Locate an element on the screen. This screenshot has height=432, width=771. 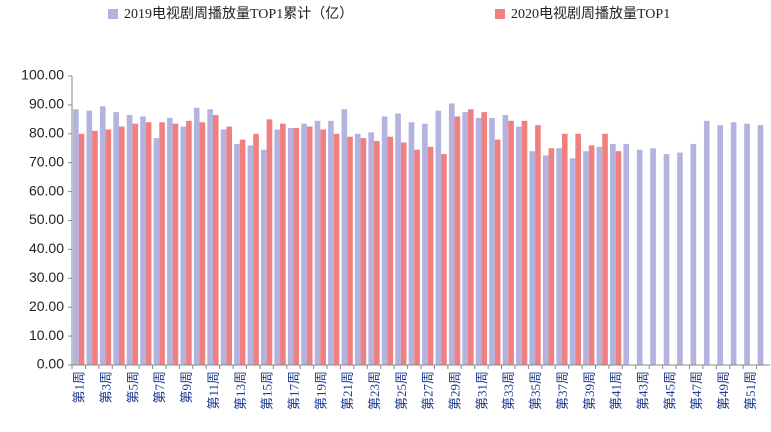
x-tick-label: 第5周 is located at coordinates (132, 387).